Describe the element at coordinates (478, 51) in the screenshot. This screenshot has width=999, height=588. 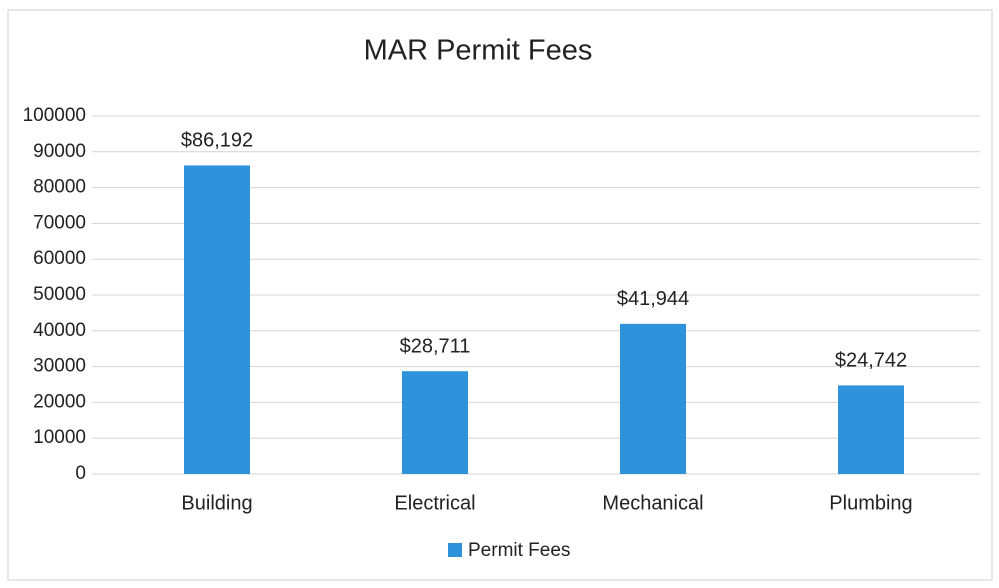
I see `chart-title: MAR Permit Fees` at that location.